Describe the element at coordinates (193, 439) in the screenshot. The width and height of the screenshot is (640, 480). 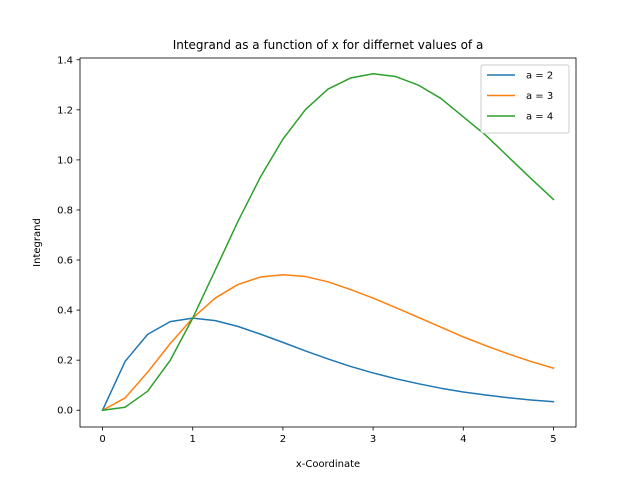
I see `x-tick-label: 1` at that location.